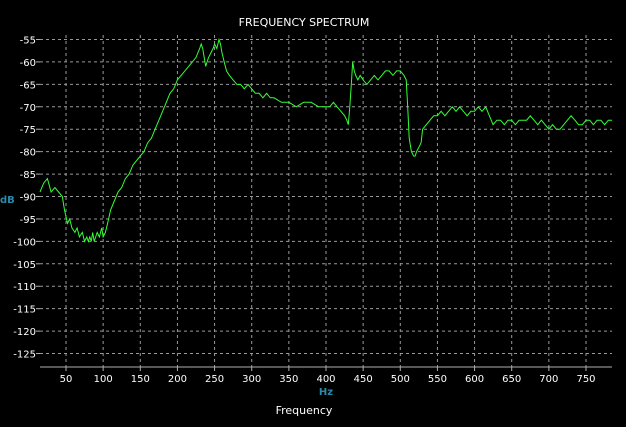 The width and height of the screenshot is (626, 427). I want to click on x-tick-label: 100, so click(103, 379).